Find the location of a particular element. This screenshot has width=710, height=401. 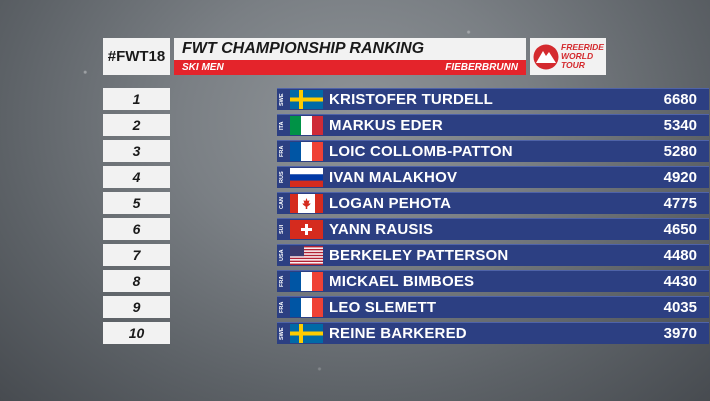

nation-code: RUS is located at coordinates (282, 177).